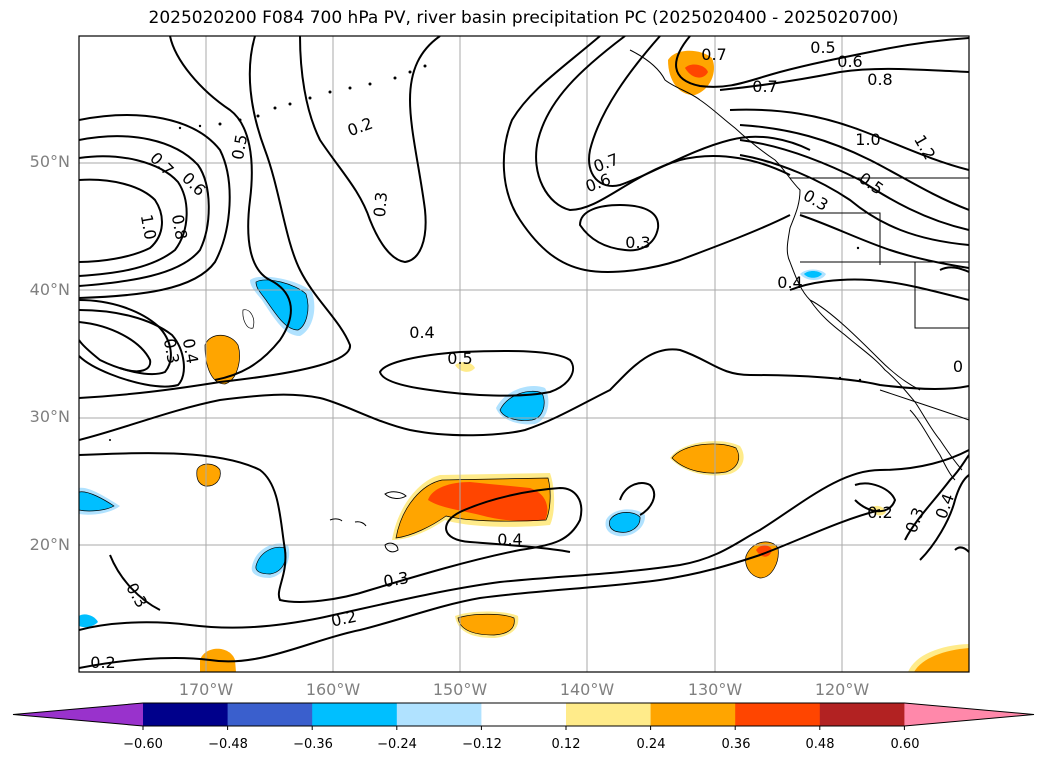 This screenshot has width=1047, height=765. What do you see at coordinates (206, 689) in the screenshot?
I see `lon-label: 170°W` at bounding box center [206, 689].